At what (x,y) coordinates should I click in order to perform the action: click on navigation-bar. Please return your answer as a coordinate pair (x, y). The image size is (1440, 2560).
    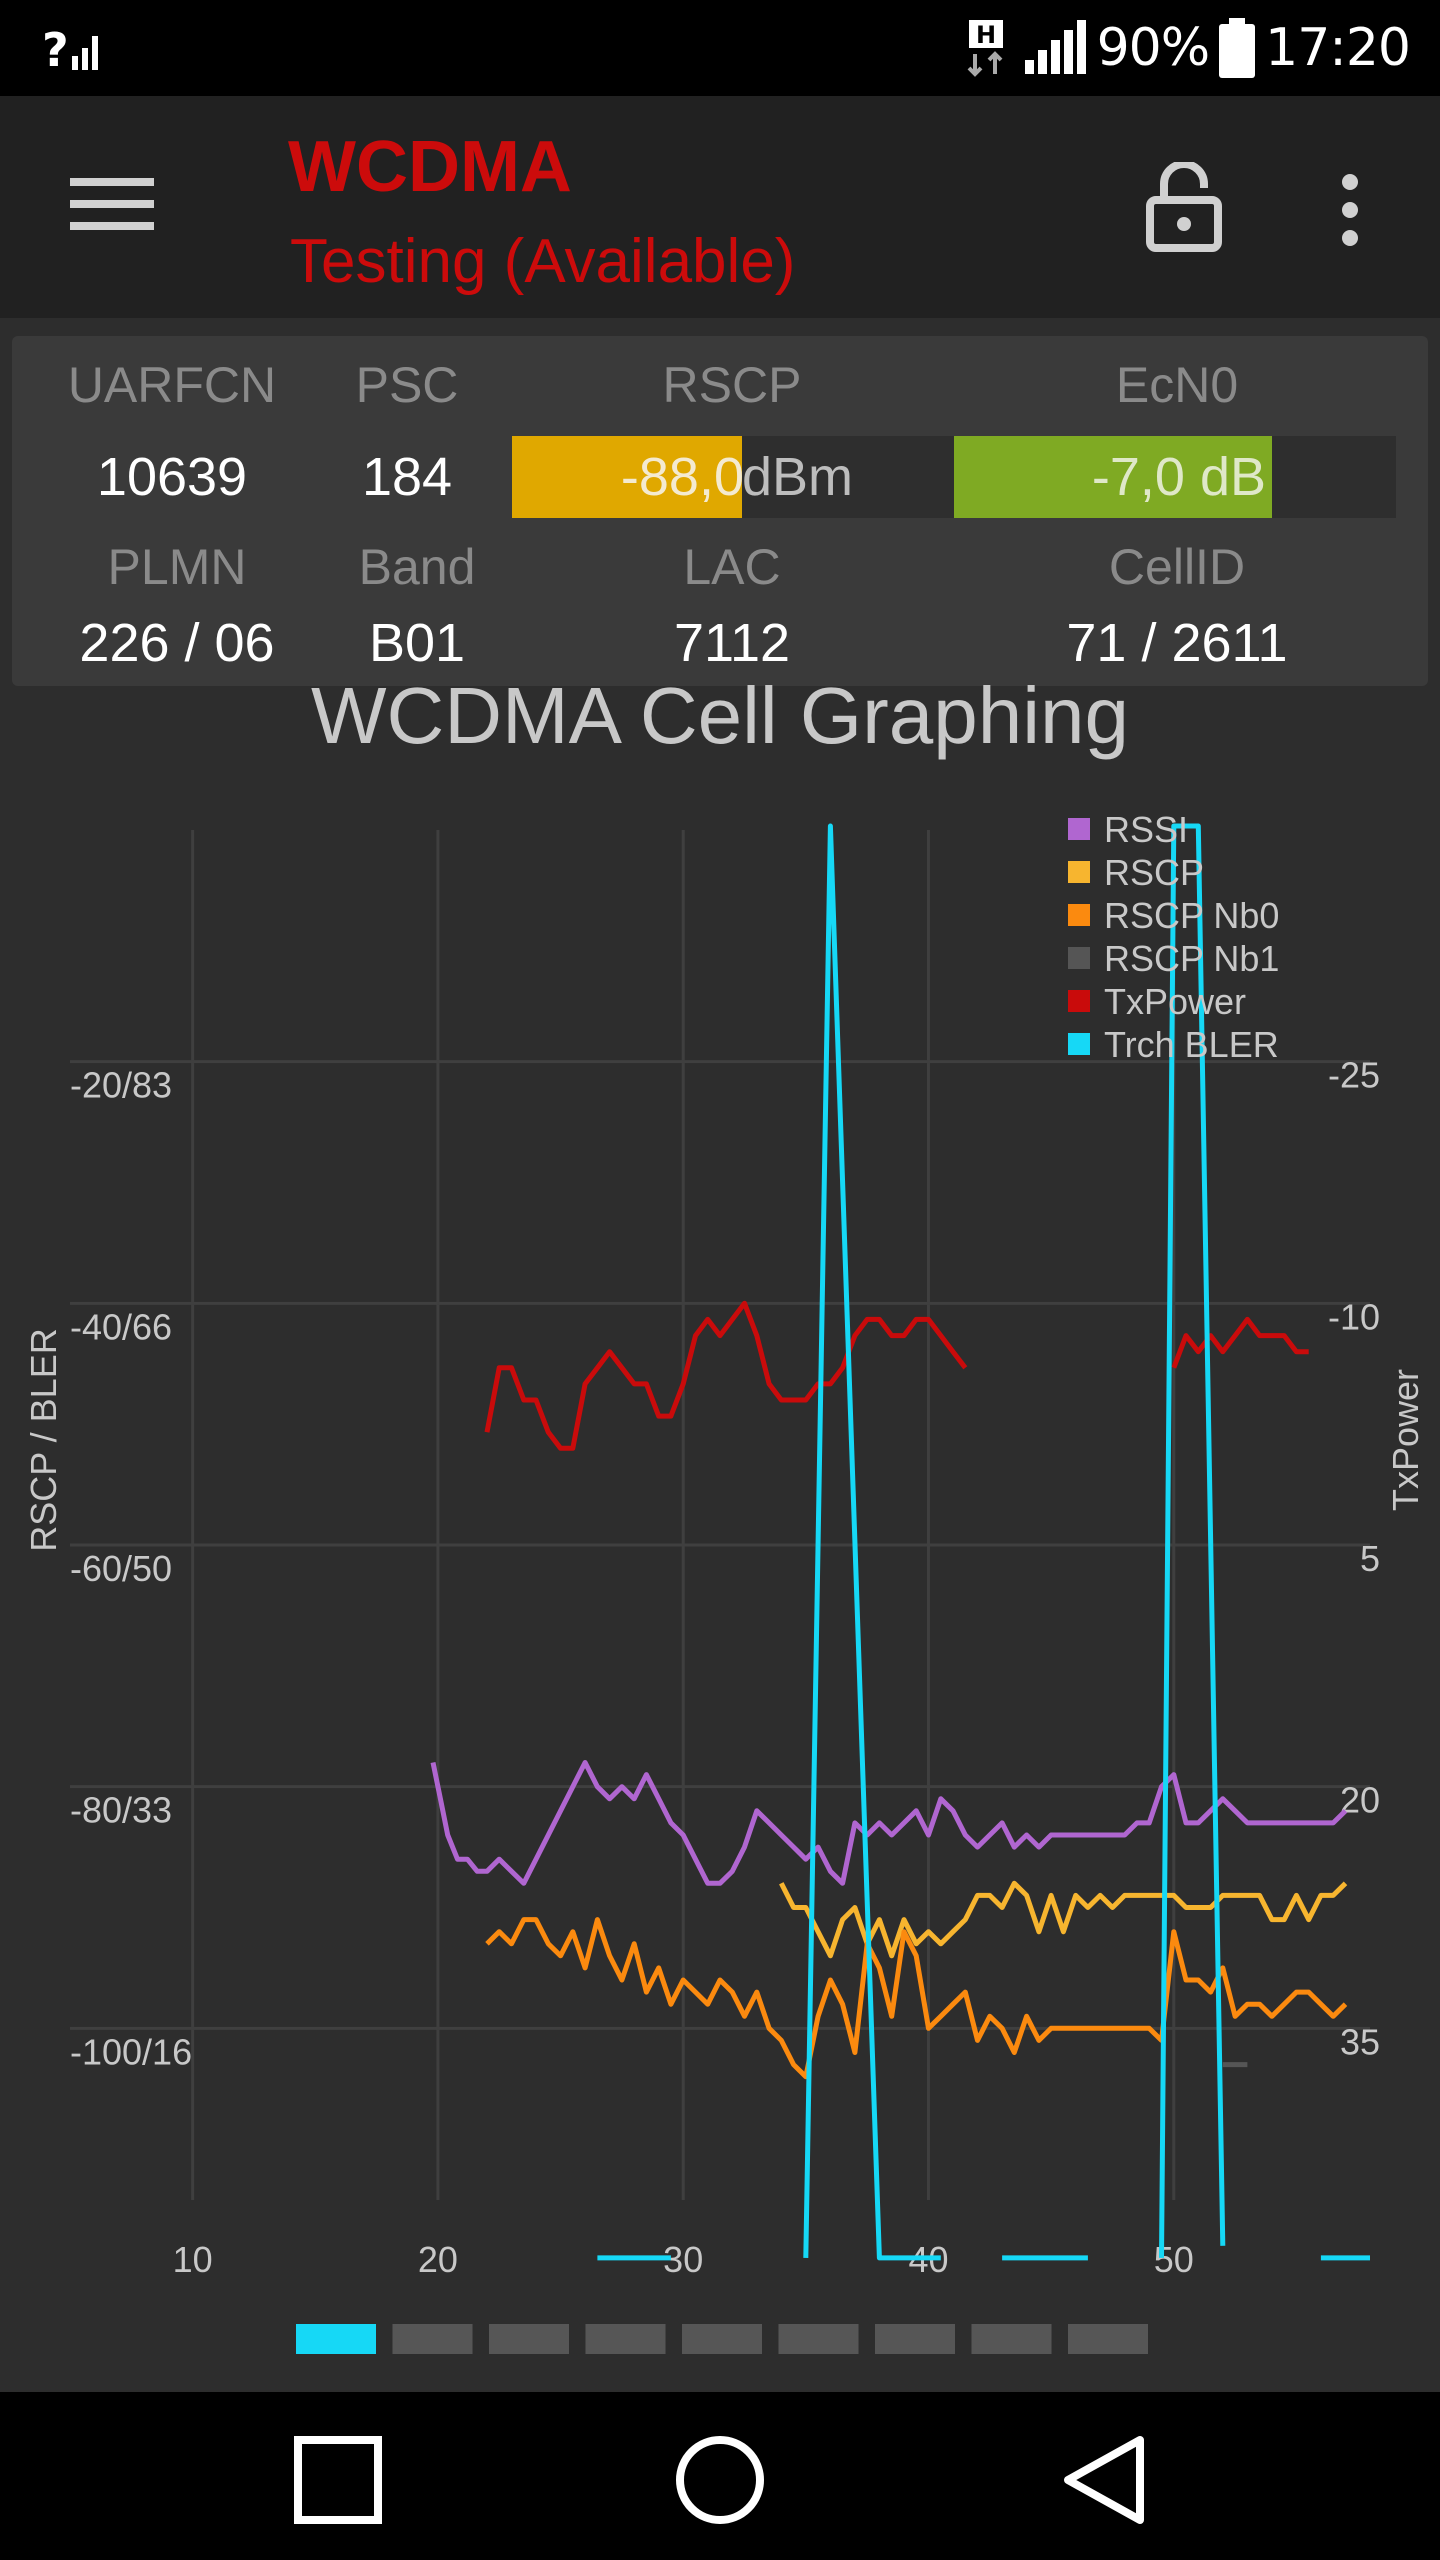
    Looking at the image, I should click on (720, 2476).